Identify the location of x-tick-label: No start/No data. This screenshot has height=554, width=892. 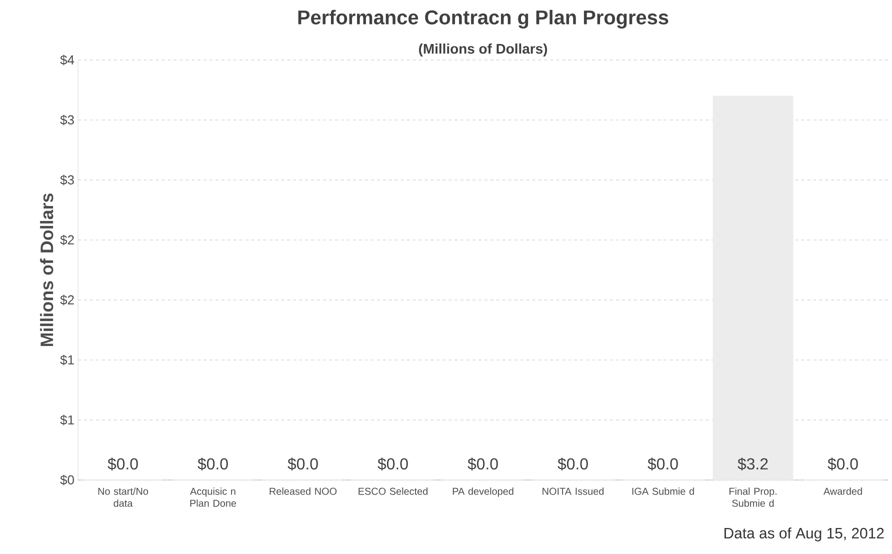
(123, 497).